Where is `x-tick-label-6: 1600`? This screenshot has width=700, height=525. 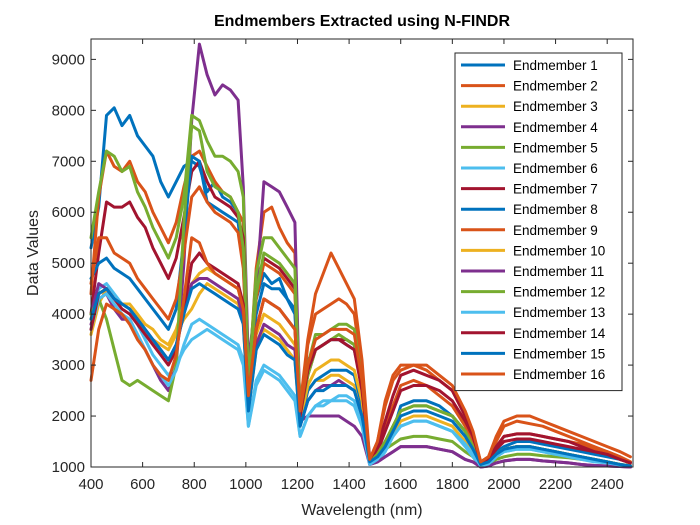 x-tick-label-6: 1600 is located at coordinates (400, 484).